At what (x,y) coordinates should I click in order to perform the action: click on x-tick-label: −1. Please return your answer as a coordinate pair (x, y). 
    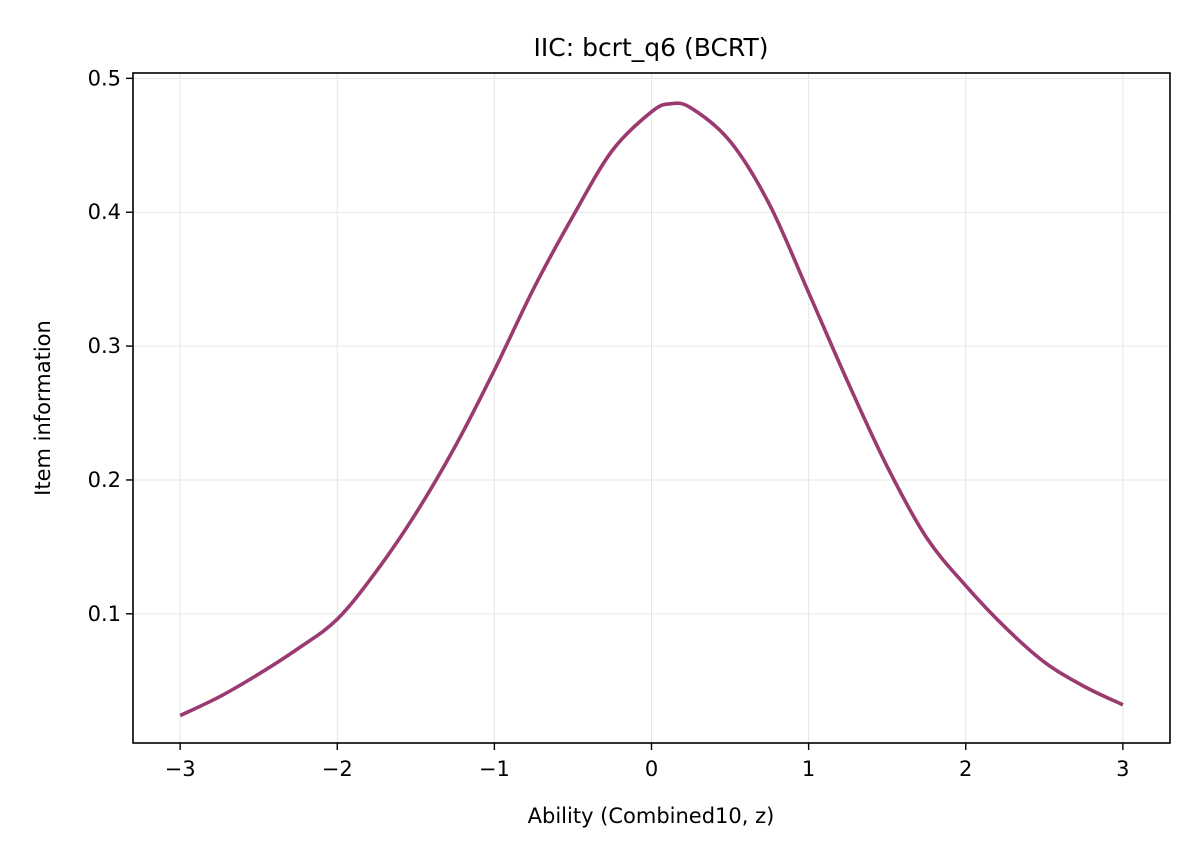
    Looking at the image, I should click on (494, 769).